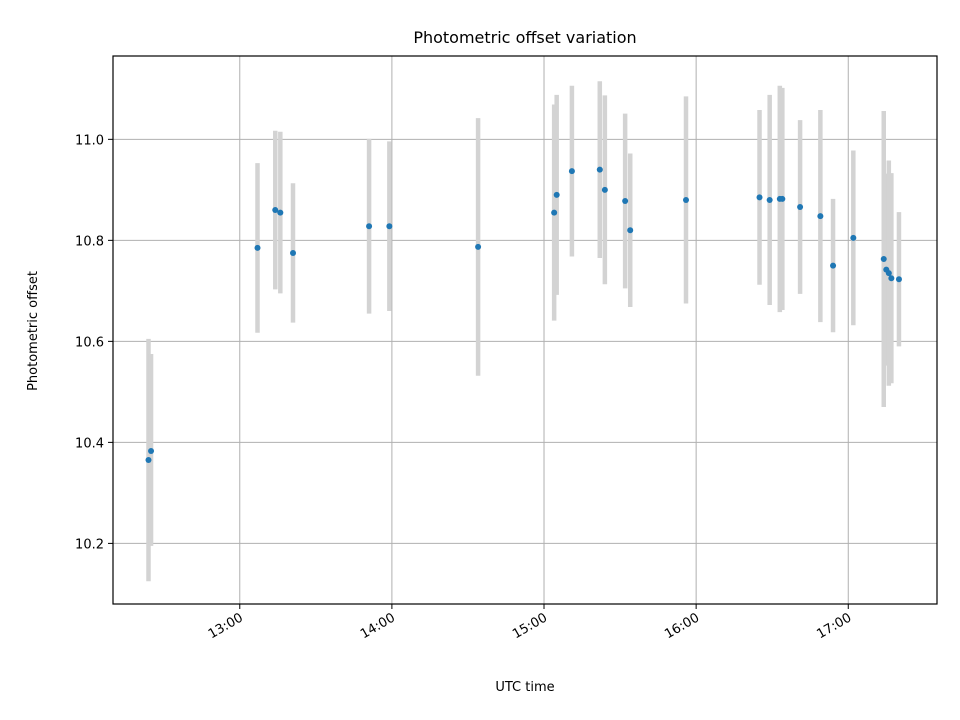  I want to click on x-tick-label: 15:00, so click(530, 626).